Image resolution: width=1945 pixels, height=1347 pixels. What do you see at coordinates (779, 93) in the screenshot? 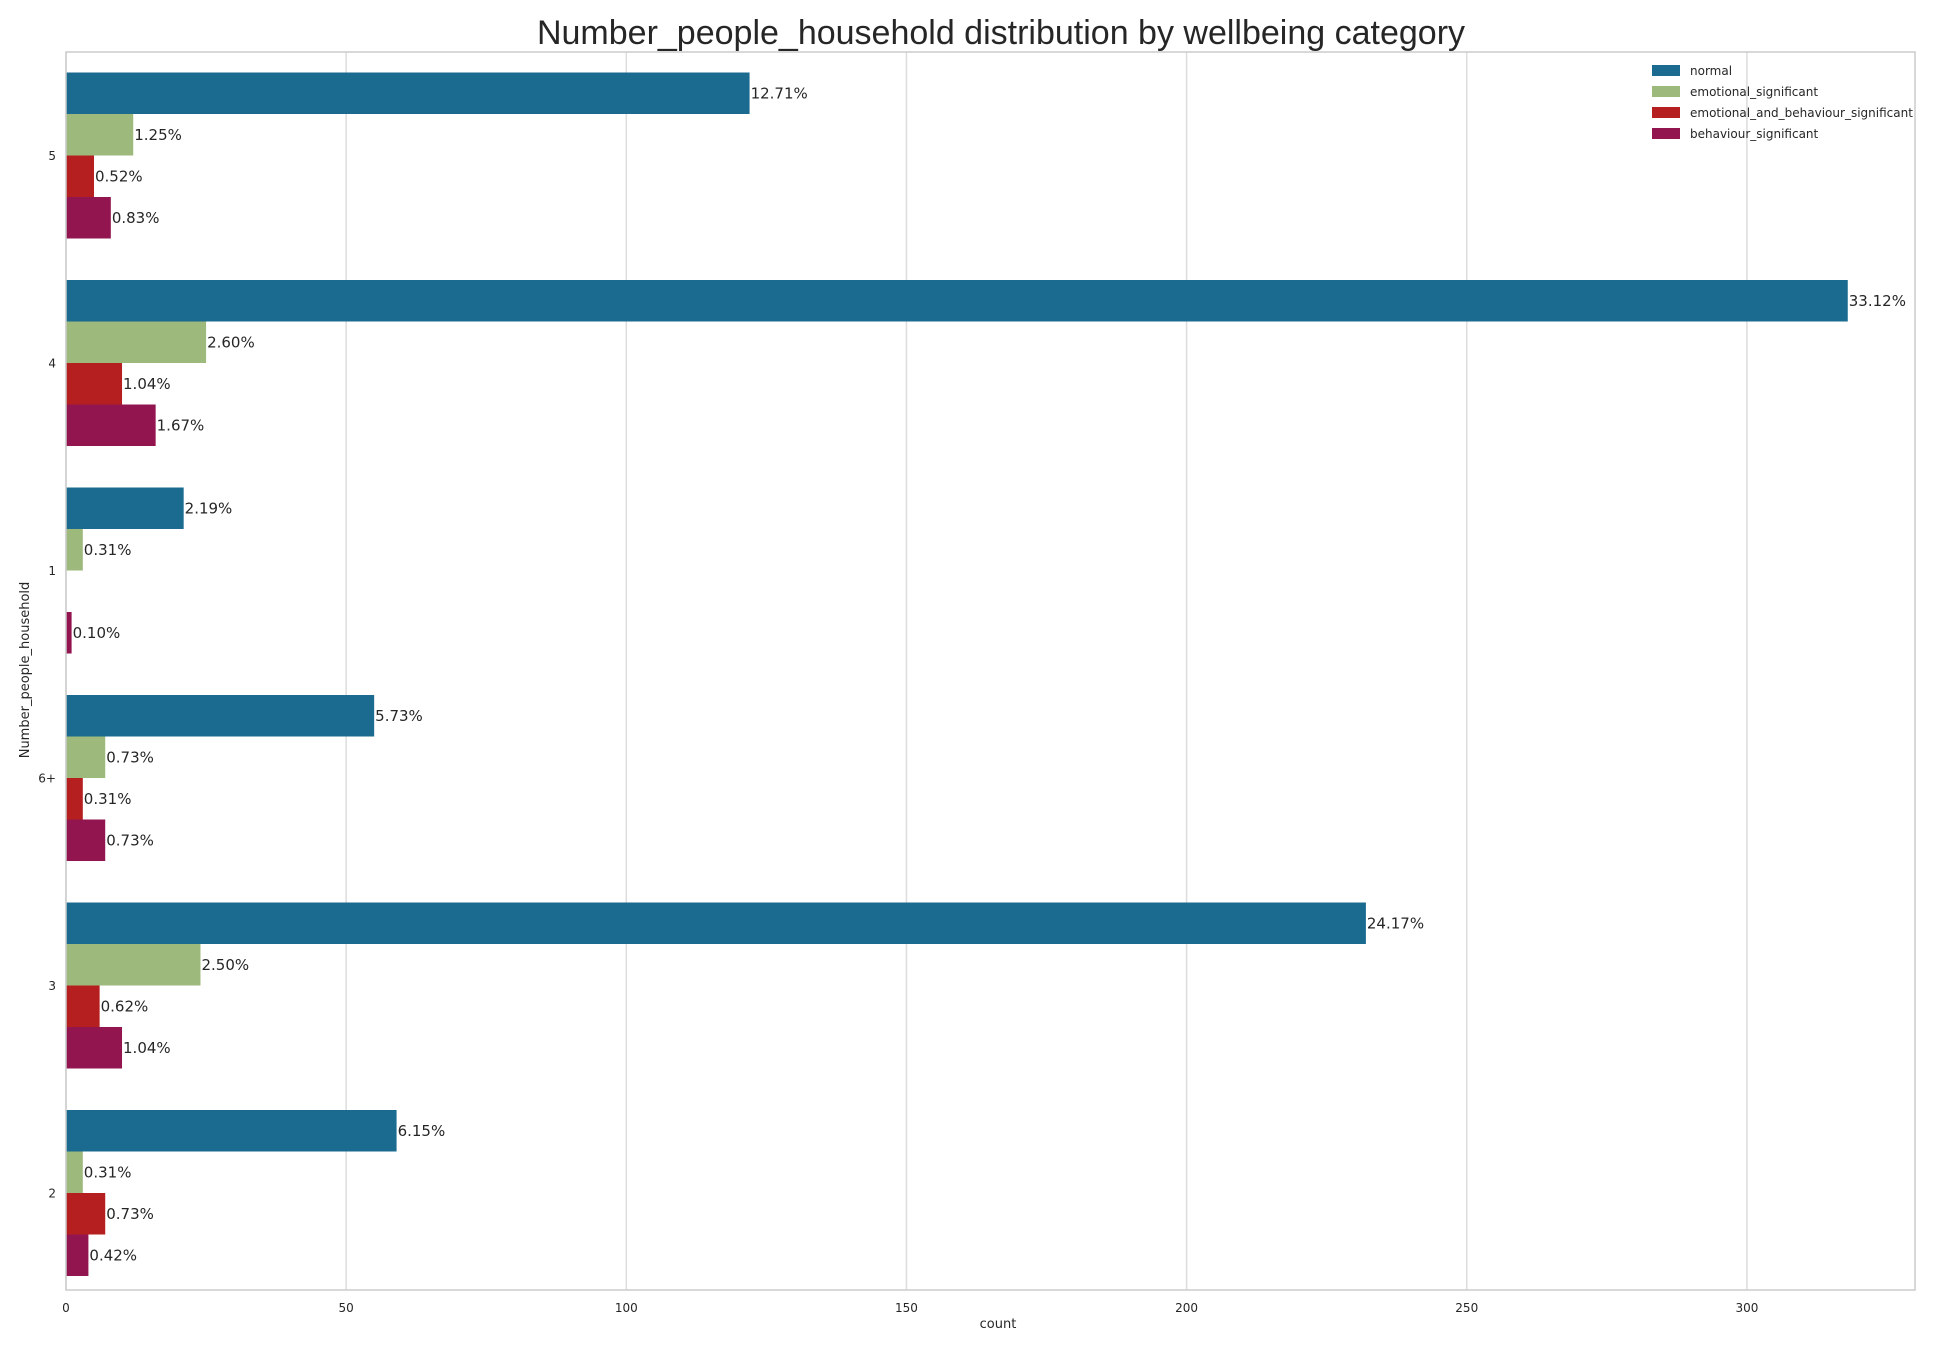
I see `data-label: 12.71%` at bounding box center [779, 93].